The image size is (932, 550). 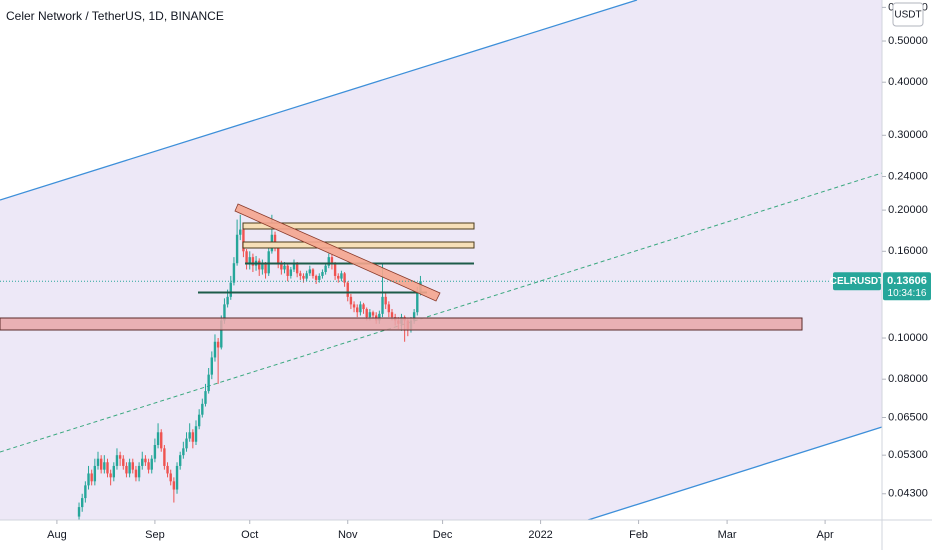 What do you see at coordinates (115, 16) in the screenshot?
I see `chart-title: Celer Network / TetherUS, 1D, BINANCE` at bounding box center [115, 16].